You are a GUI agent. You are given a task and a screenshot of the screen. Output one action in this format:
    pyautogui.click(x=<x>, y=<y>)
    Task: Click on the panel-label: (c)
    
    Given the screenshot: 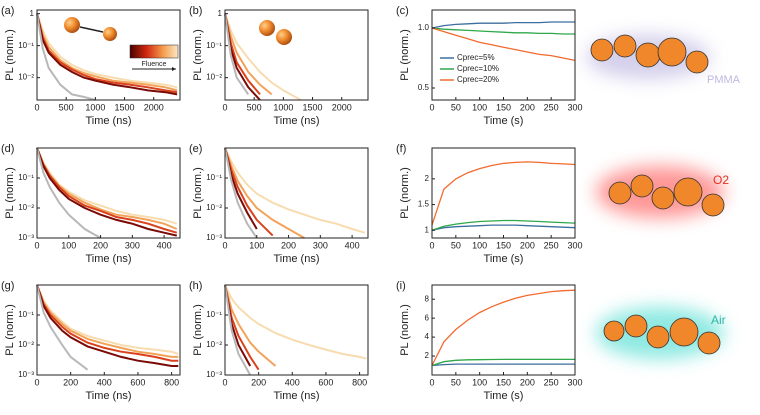 What is the action you would take?
    pyautogui.click(x=402, y=11)
    